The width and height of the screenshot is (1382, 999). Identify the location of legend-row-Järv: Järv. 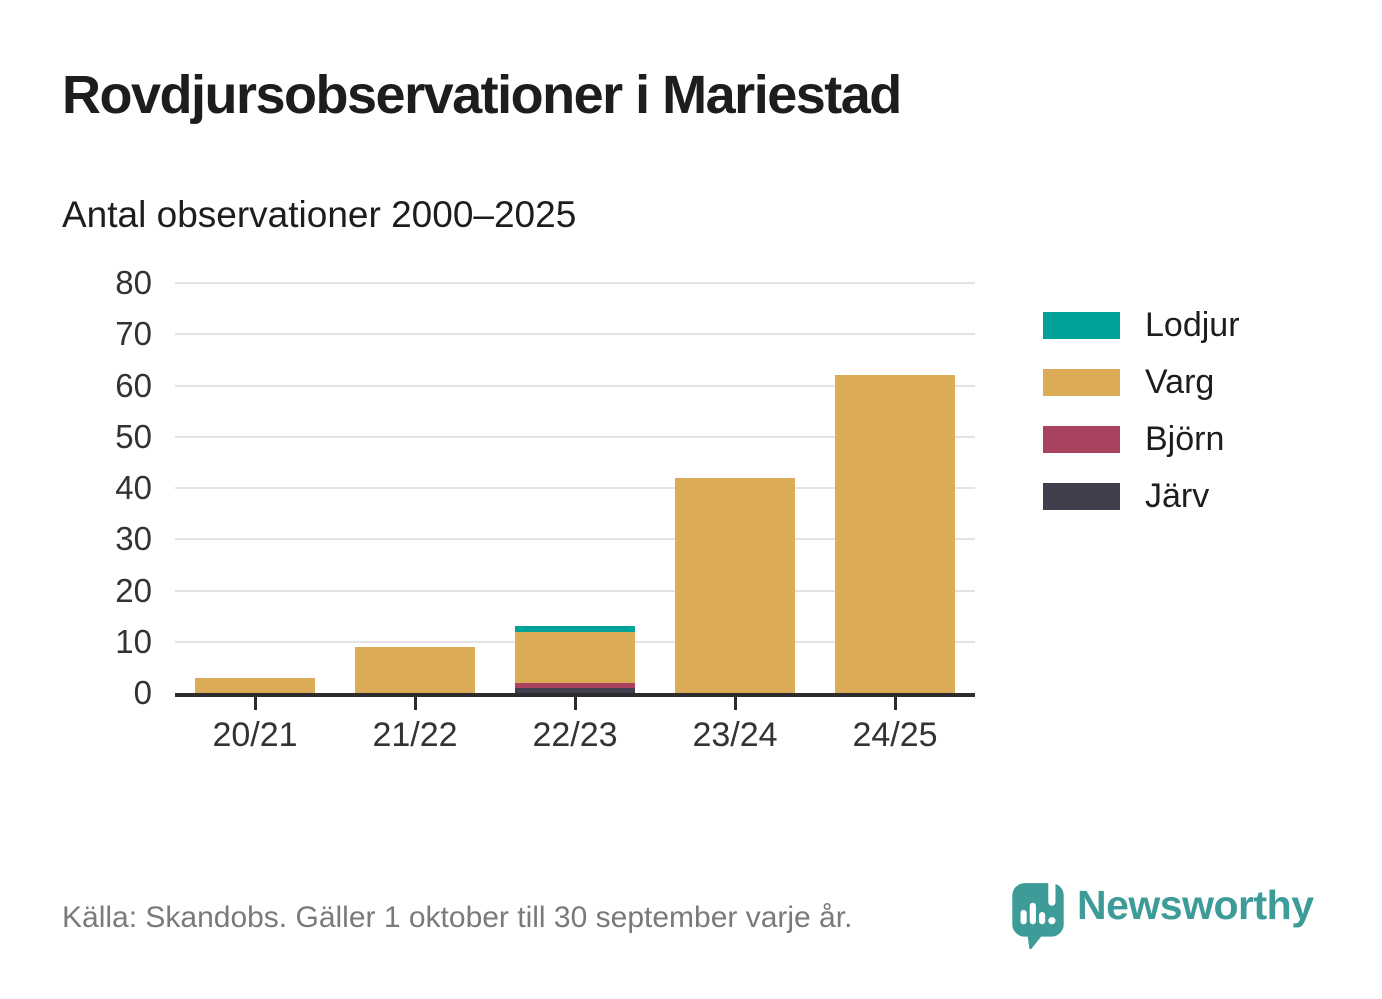
(1141, 496).